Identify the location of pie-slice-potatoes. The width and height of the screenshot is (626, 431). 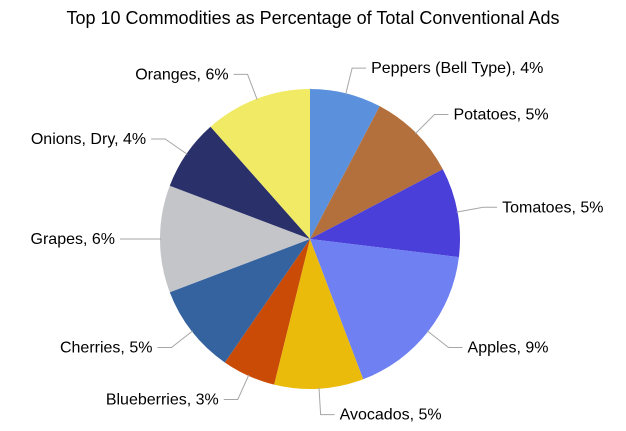
(376, 172).